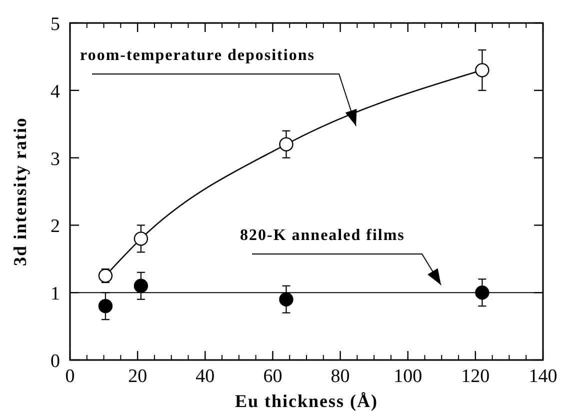 The height and width of the screenshot is (411, 561). I want to click on x-tick-label: 80, so click(340, 376).